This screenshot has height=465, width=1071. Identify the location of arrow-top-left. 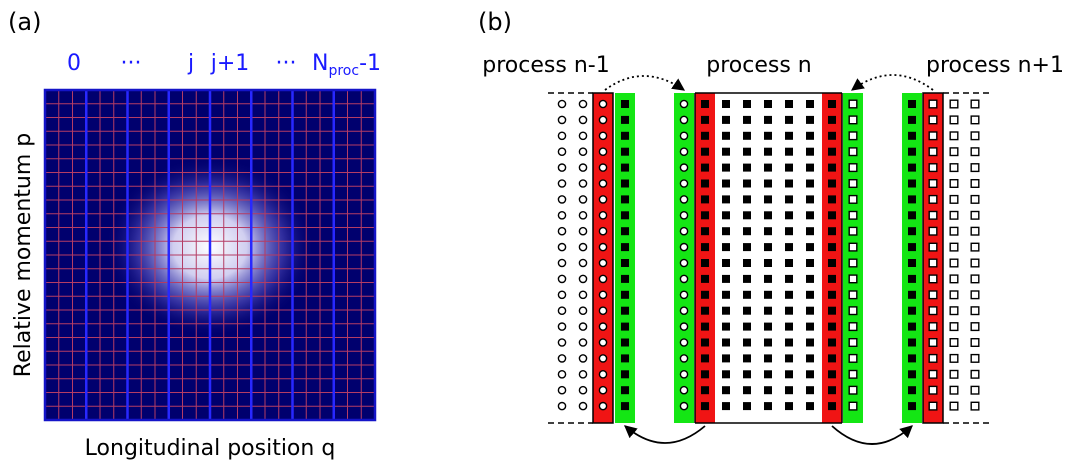
(645, 83).